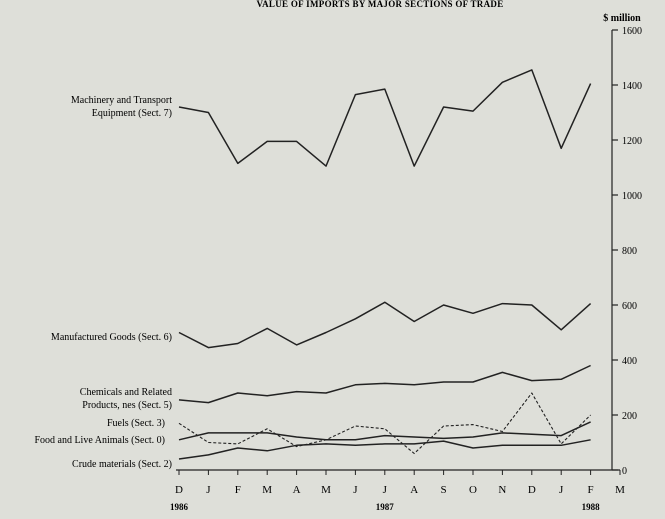  I want to click on series-label: Equipment (Sect. 7), so click(132, 113).